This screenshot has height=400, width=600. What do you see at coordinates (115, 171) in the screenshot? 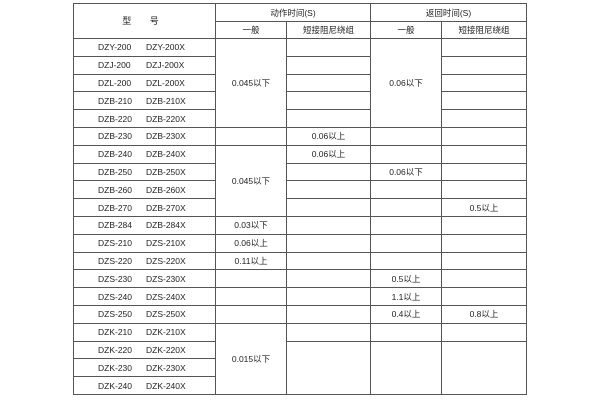
I see `model-name: DZB-250` at bounding box center [115, 171].